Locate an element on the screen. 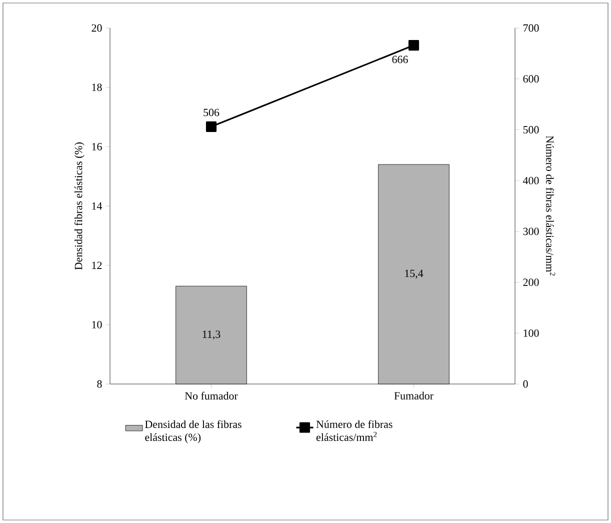 This screenshot has width=611, height=523. legend-label: Número de fibras elásticas/mm$^{2}$ is located at coordinates (354, 430).